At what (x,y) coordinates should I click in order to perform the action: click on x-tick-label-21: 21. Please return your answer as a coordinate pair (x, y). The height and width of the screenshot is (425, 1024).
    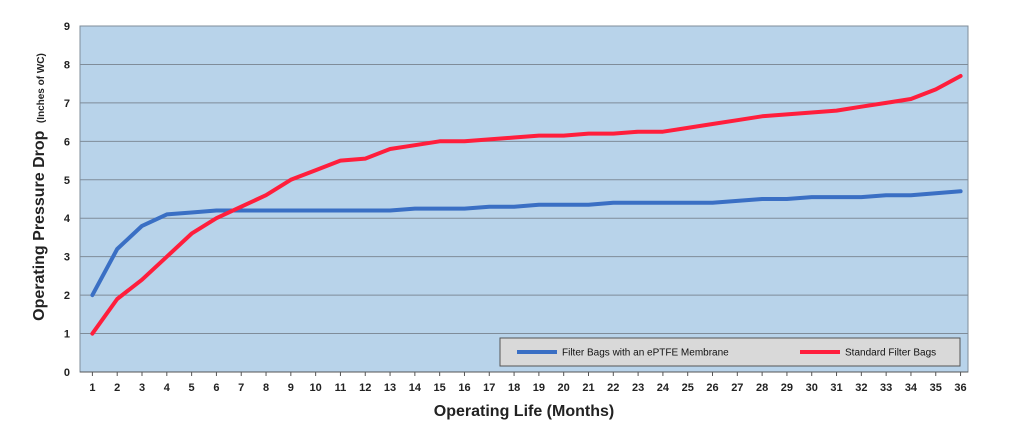
    Looking at the image, I should click on (588, 388).